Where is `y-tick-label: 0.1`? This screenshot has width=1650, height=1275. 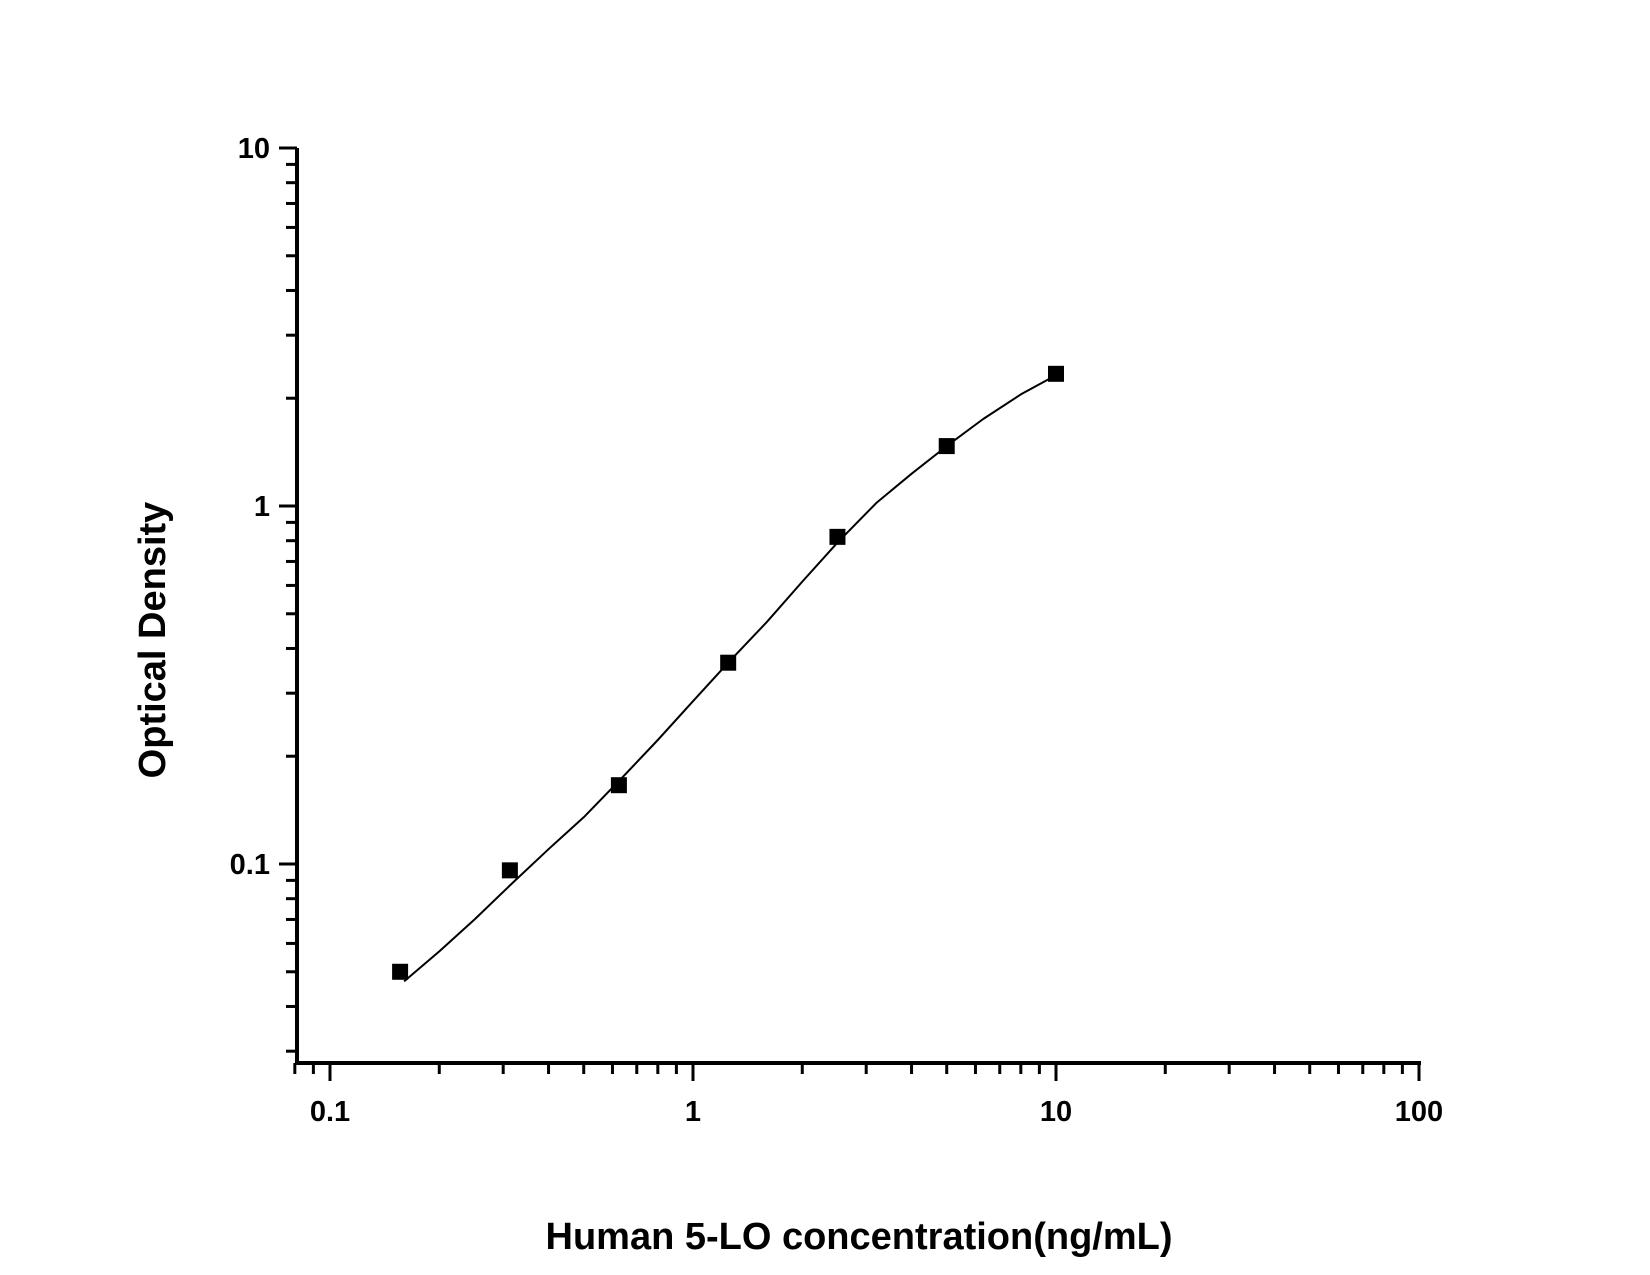 y-tick-label: 0.1 is located at coordinates (250, 865).